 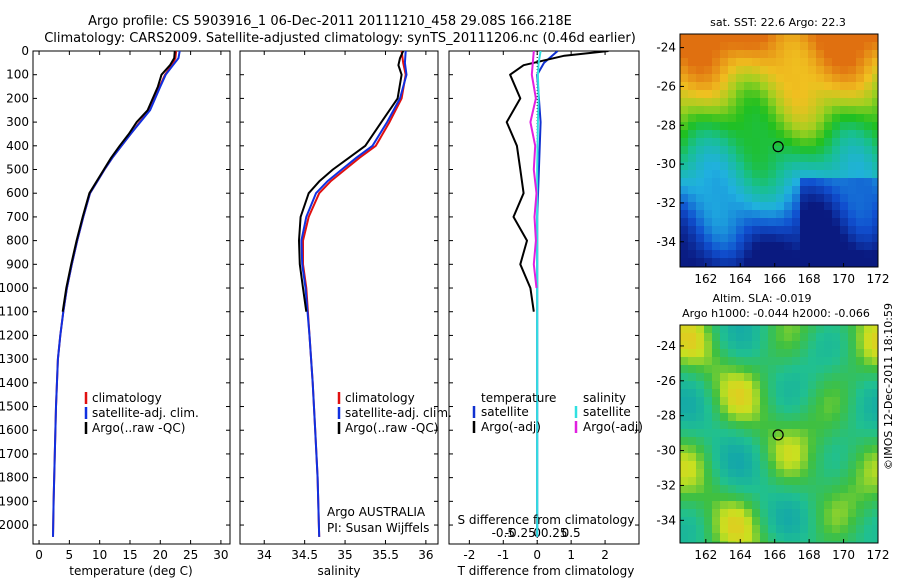 I want to click on x-tick-label: 15, so click(x=129, y=555).